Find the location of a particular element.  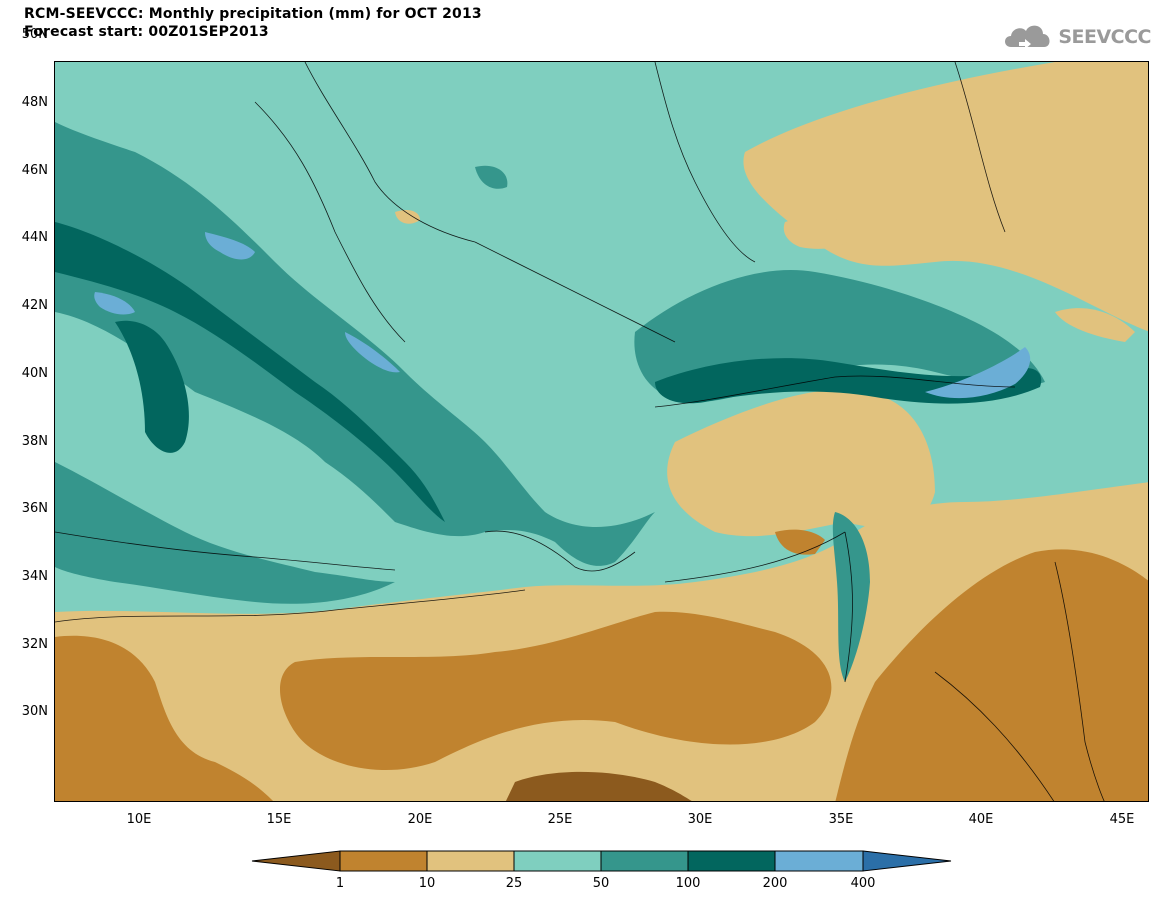

lon-label-40E: 40E is located at coordinates (981, 819).